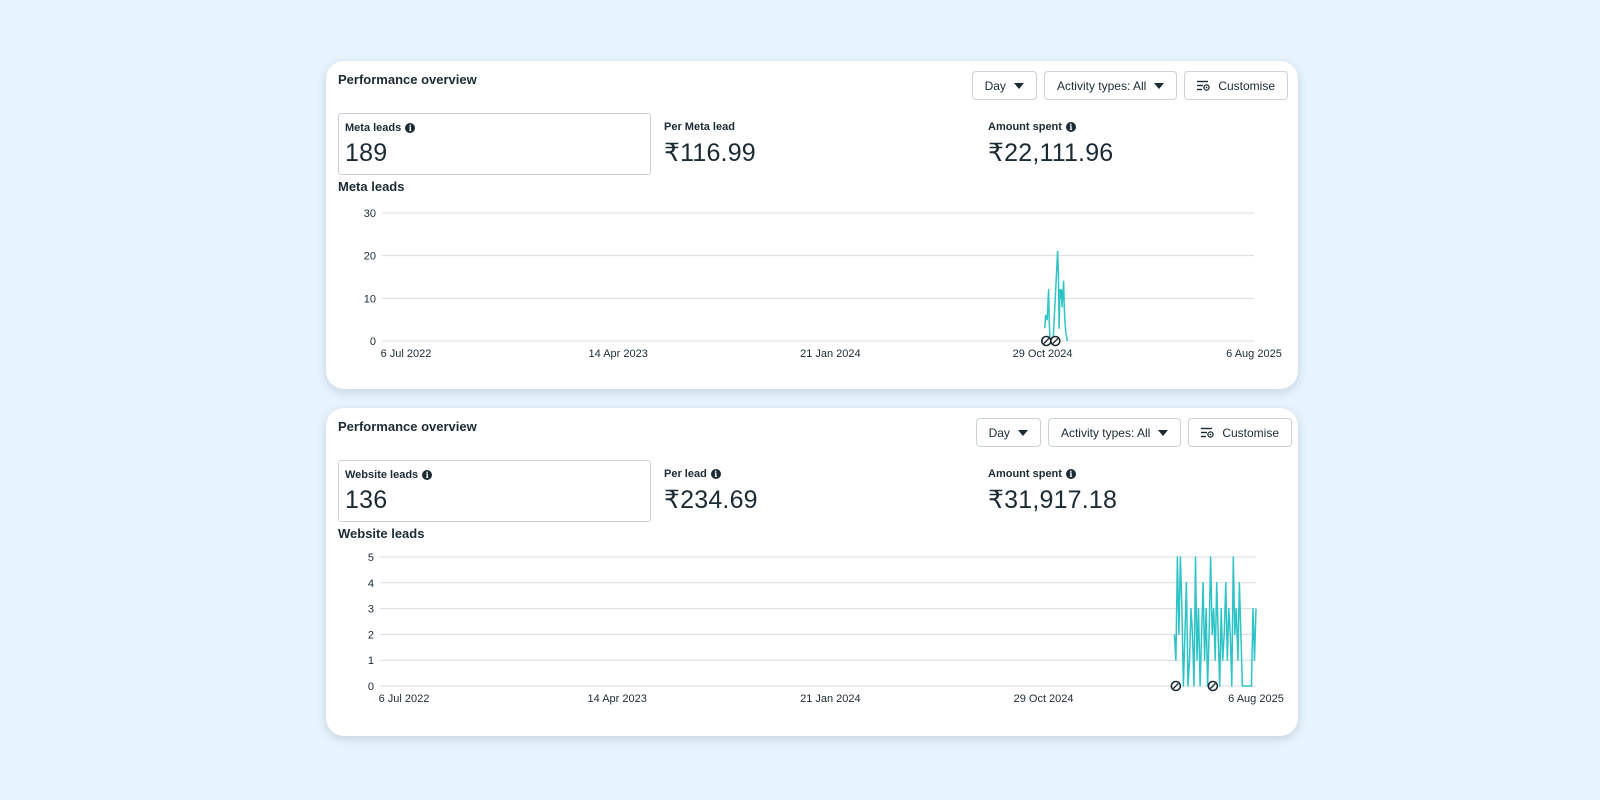 The image size is (1600, 800). Describe the element at coordinates (710, 153) in the screenshot. I see `metric-value: ₹116.99` at that location.